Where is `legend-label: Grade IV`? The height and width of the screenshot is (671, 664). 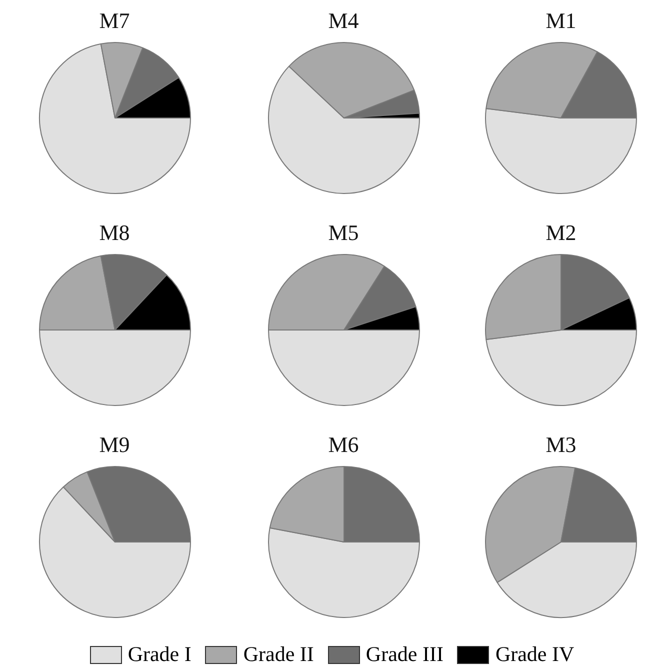
legend-label: Grade IV is located at coordinates (534, 654).